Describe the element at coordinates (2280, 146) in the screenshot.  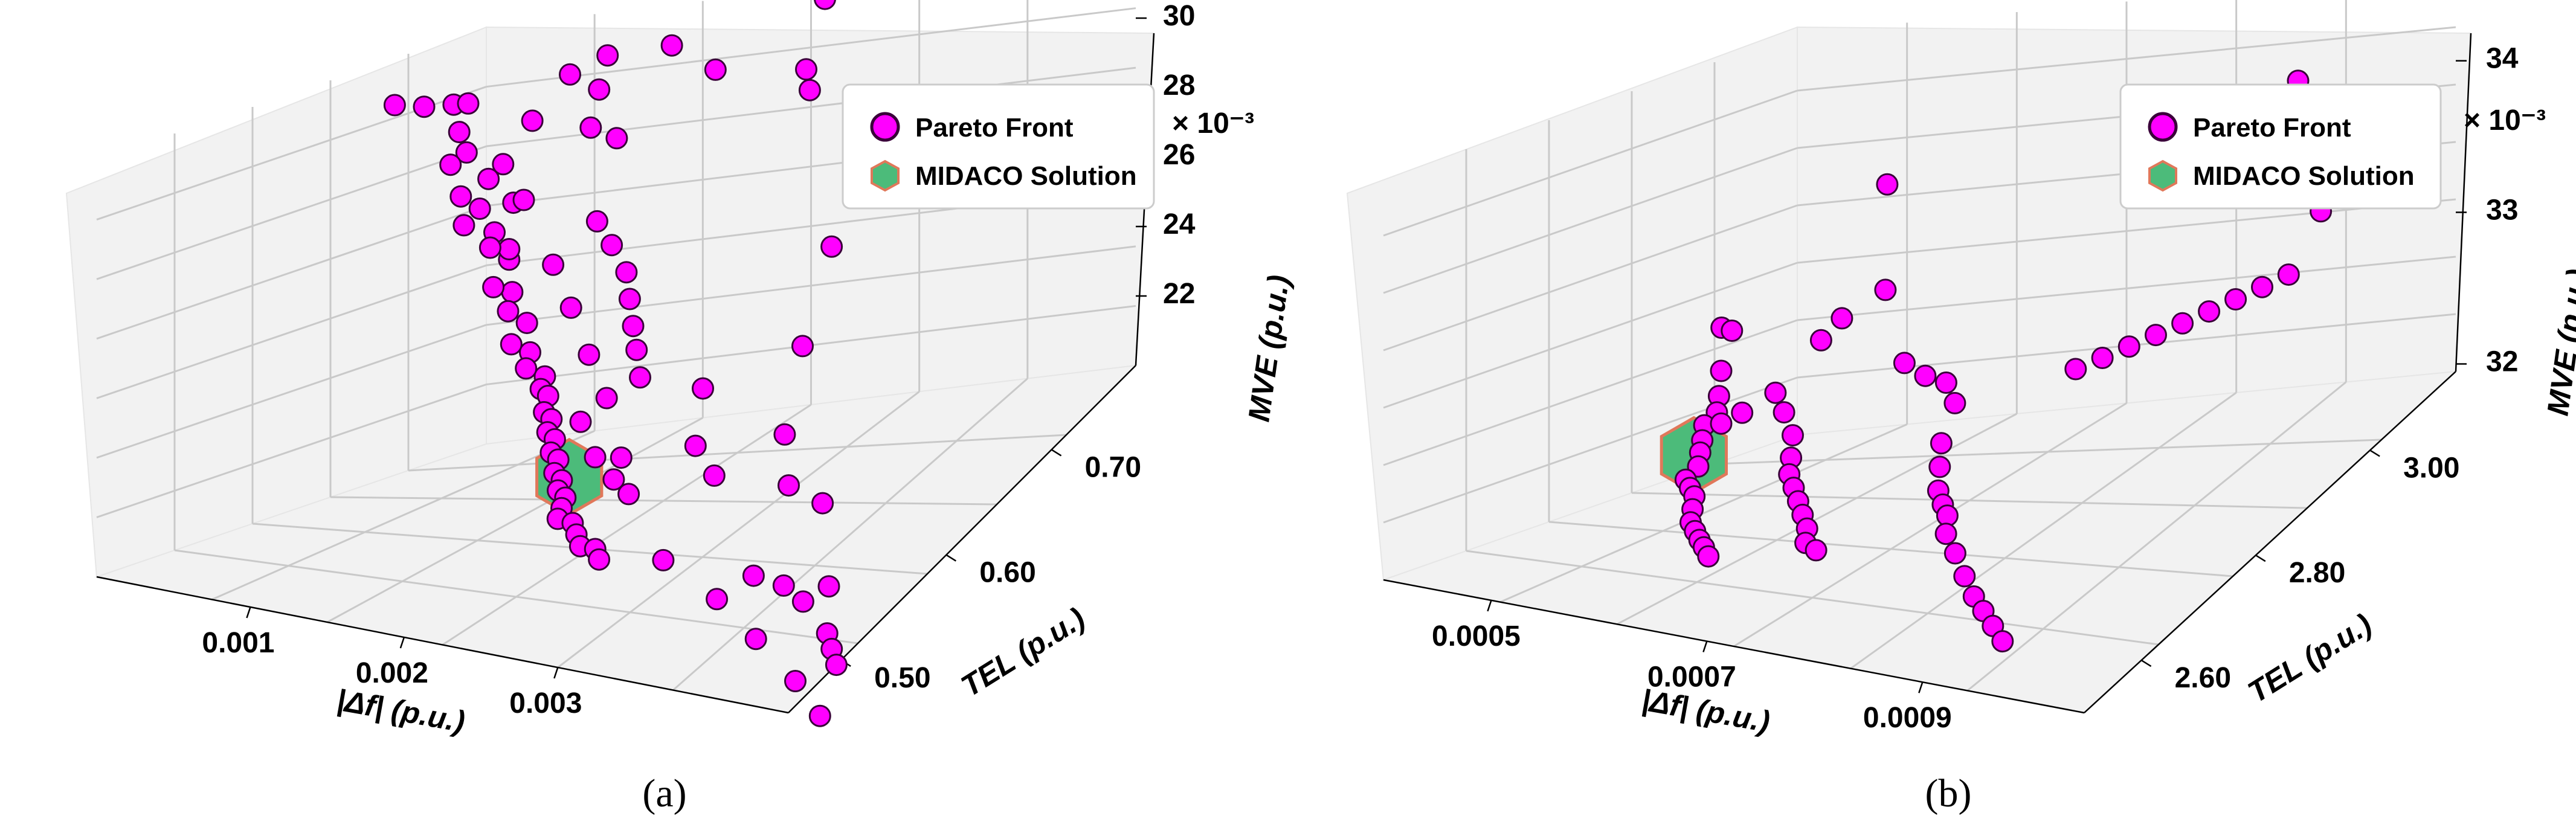
I see `legend-b: Pareto Front MIDACO Solution` at that location.